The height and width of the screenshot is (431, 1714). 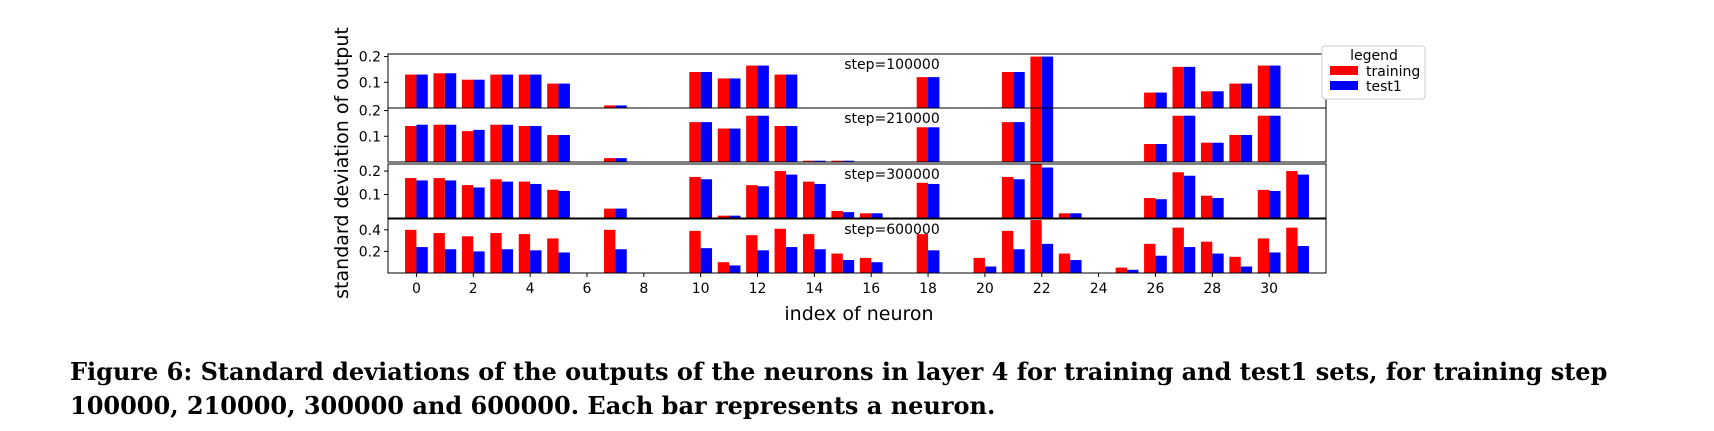 What do you see at coordinates (1156, 289) in the screenshot?
I see `x-tick-label: 26` at bounding box center [1156, 289].